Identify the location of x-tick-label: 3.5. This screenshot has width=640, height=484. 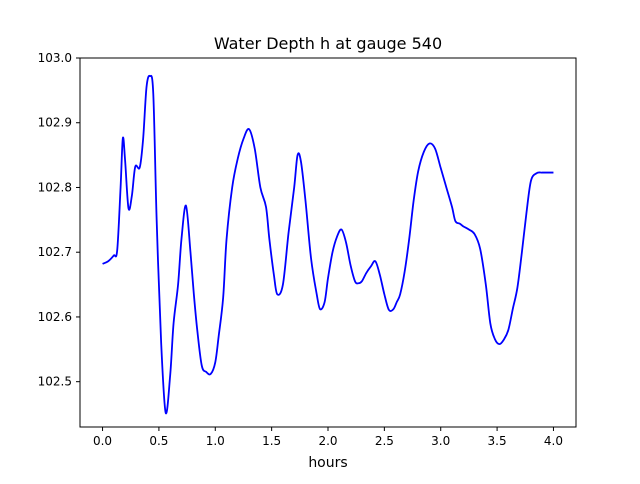
(497, 441).